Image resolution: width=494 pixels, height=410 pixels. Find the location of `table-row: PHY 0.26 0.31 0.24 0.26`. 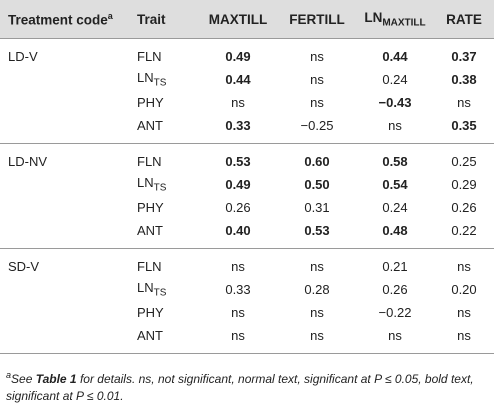

table-row: PHY 0.26 0.31 0.24 0.26 is located at coordinates (247, 207).